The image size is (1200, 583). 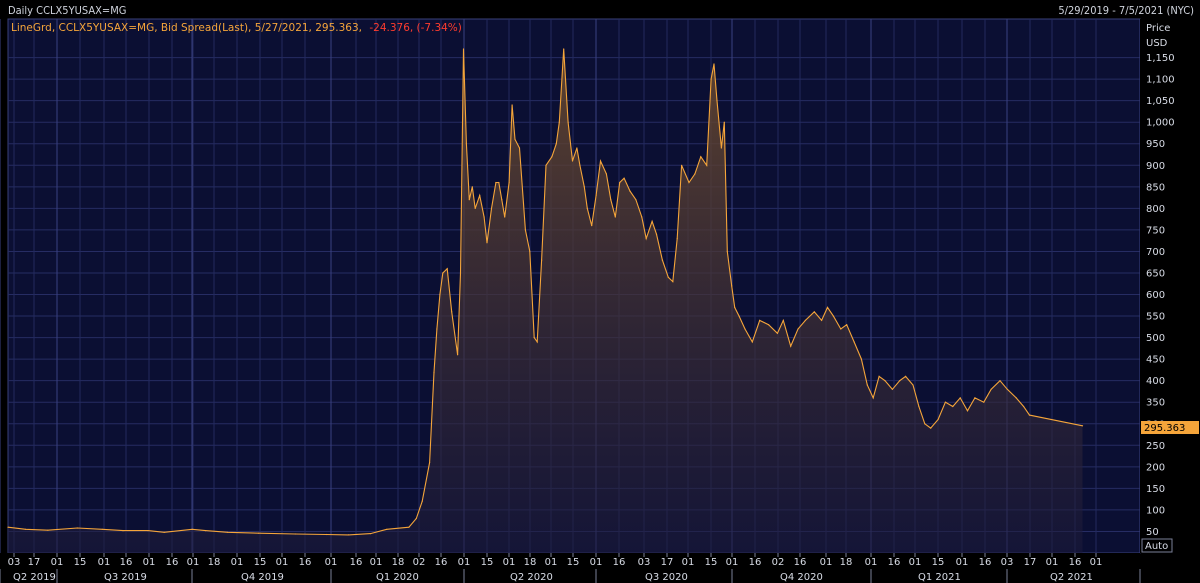 I want to click on y-tick-label: 850, so click(x=1155, y=187).